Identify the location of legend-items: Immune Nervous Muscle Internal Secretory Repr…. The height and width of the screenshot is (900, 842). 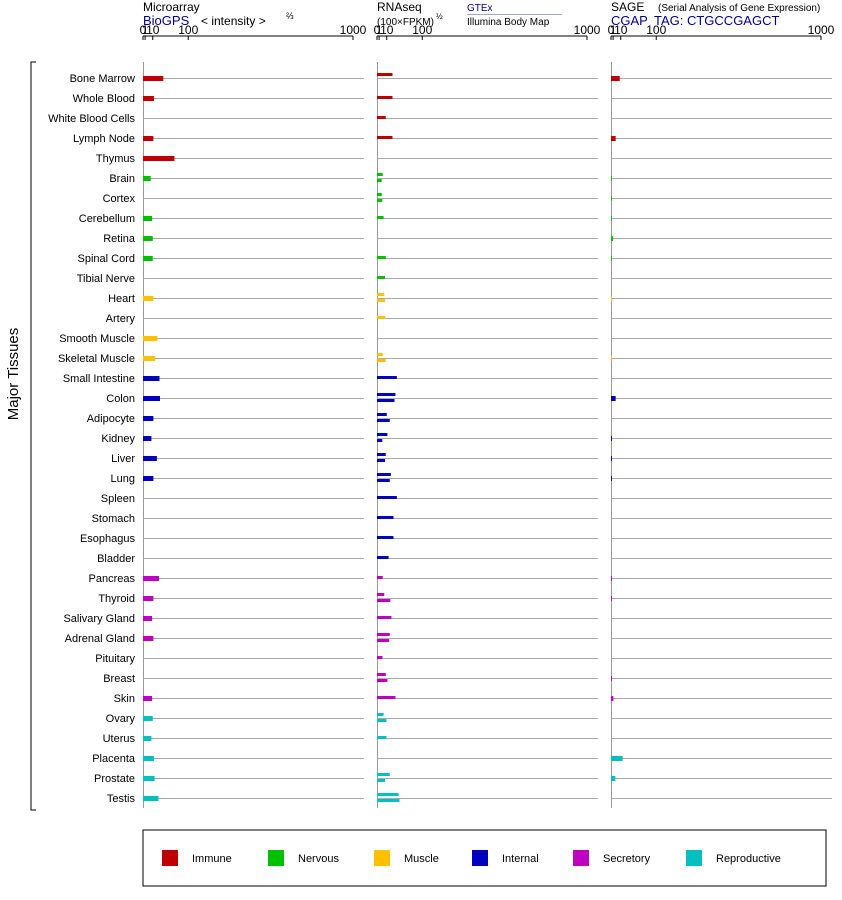
(471, 858).